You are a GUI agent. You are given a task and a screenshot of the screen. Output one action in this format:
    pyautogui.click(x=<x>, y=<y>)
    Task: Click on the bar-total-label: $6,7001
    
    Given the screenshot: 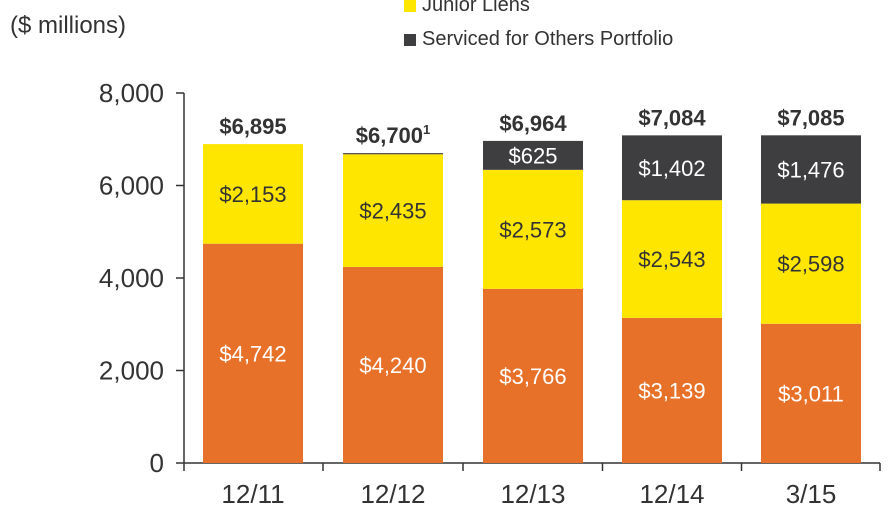 What is the action you would take?
    pyautogui.click(x=393, y=135)
    